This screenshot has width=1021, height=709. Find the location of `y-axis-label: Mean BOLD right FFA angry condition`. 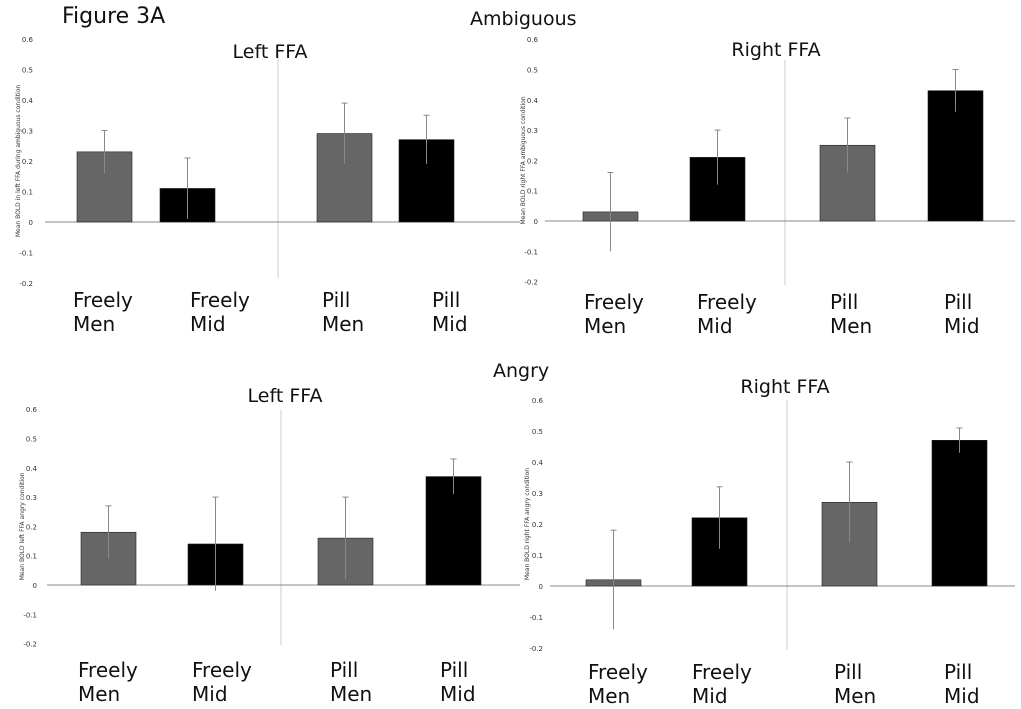

y-axis-label: Mean BOLD right FFA angry condition is located at coordinates (527, 524).